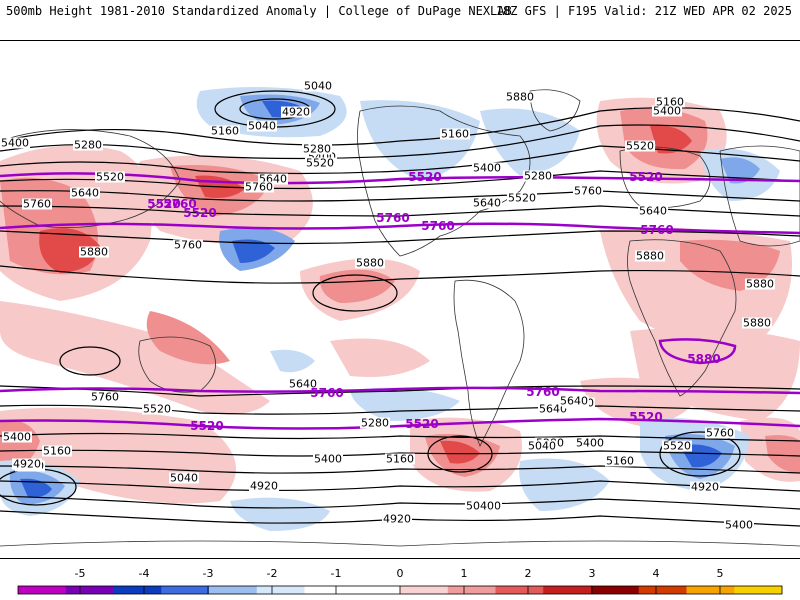  What do you see at coordinates (592, 573) in the screenshot?
I see `colorbar-tick-label: 3` at bounding box center [592, 573].